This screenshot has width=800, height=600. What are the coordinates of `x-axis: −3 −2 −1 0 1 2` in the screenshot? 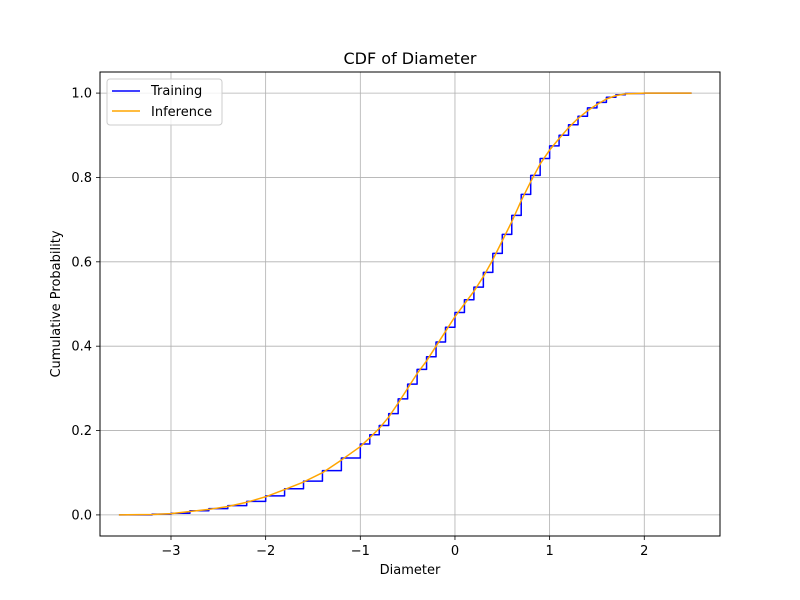 It's located at (404, 547).